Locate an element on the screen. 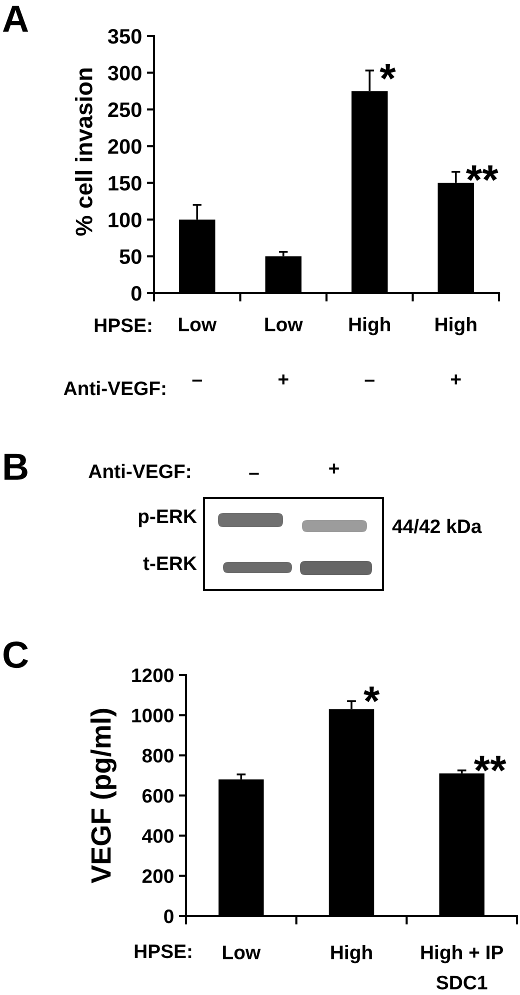 The image size is (520, 995). text: t-ERK is located at coordinates (170, 563).